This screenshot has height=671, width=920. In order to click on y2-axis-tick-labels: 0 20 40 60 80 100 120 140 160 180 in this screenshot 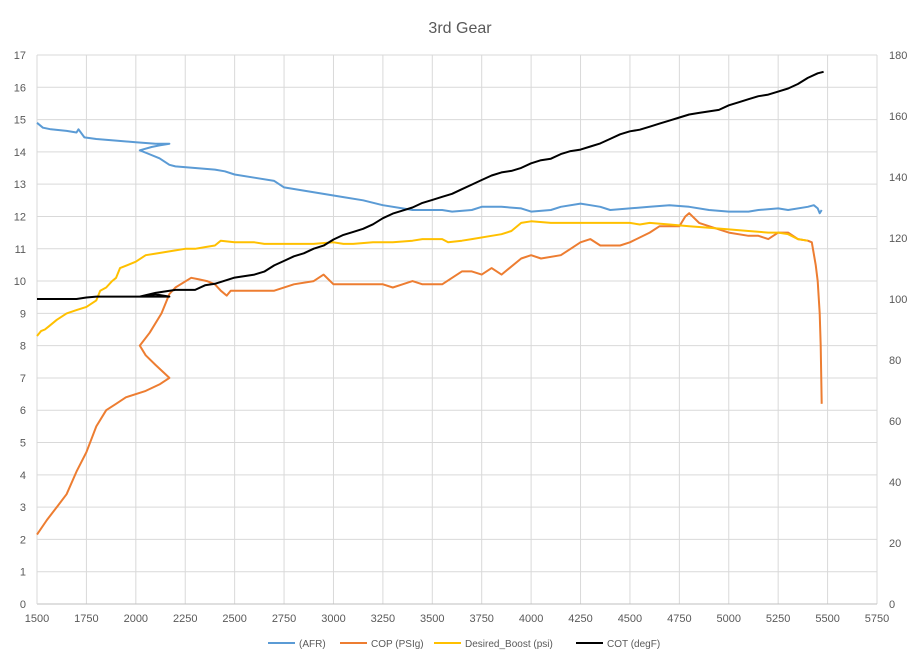, I will do `click(898, 330)`.